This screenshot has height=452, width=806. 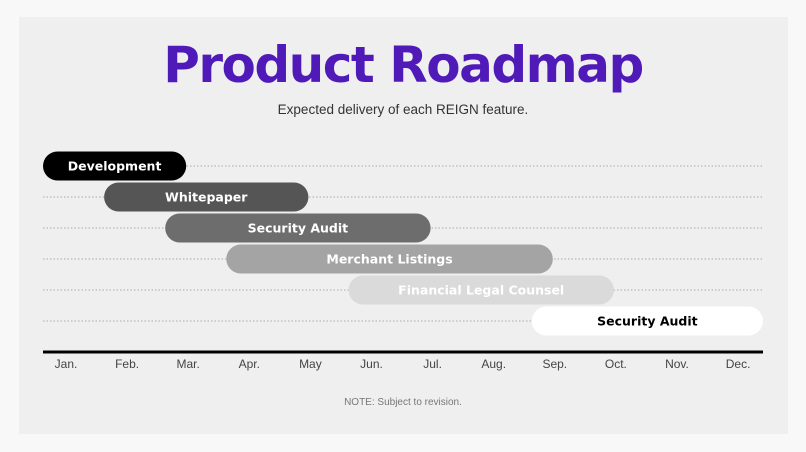 I want to click on roadmap-bar-label: Whitepaper, so click(x=206, y=197).